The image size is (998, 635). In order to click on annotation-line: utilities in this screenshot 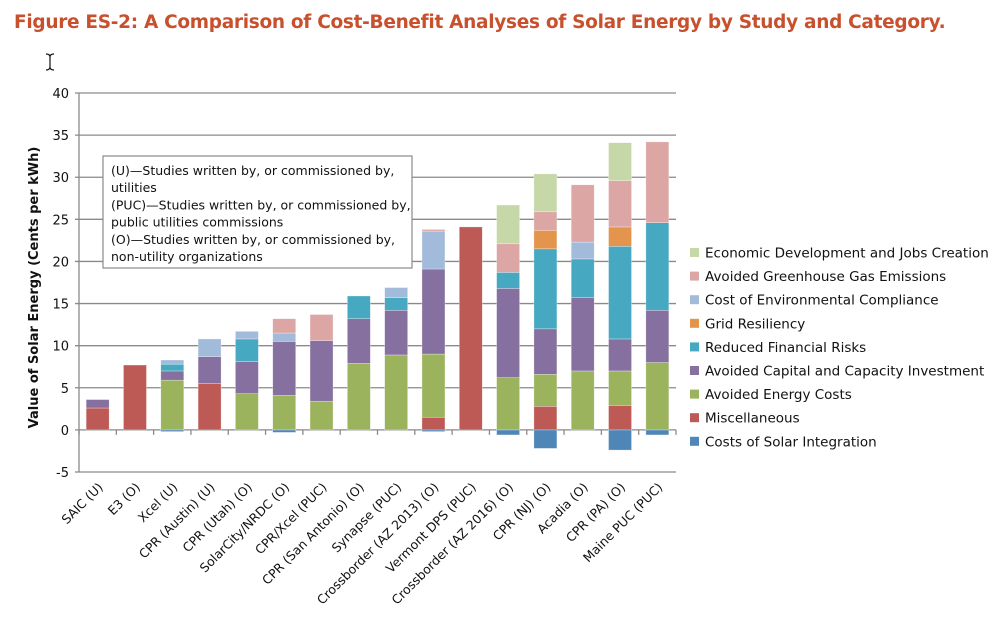, I will do `click(134, 187)`.